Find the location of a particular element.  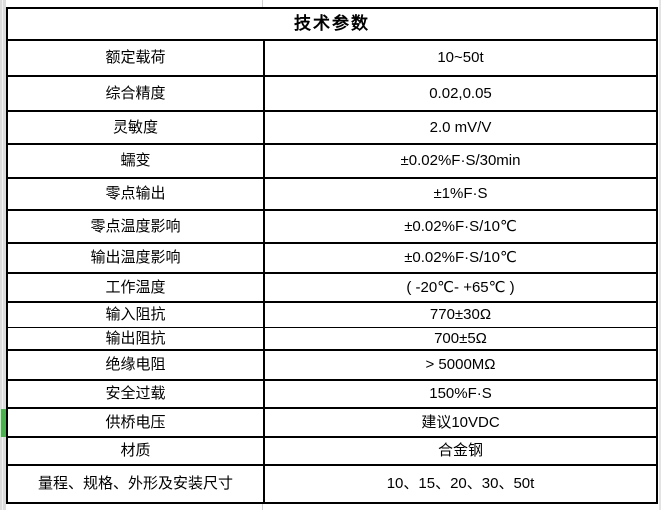

table-row: 输入阻抗 770±30Ω is located at coordinates (332, 314).